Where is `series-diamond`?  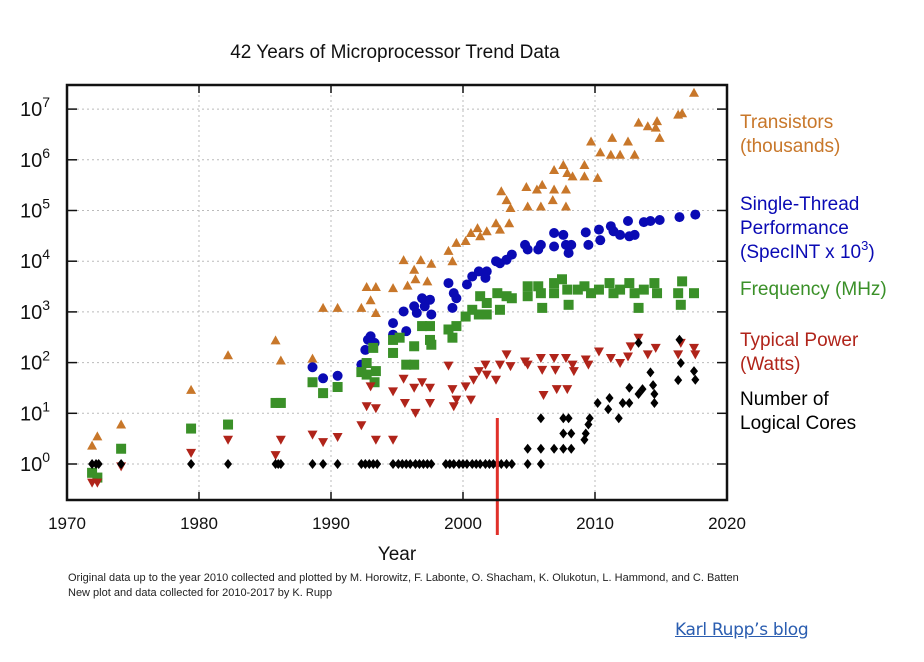 series-diamond is located at coordinates (394, 401).